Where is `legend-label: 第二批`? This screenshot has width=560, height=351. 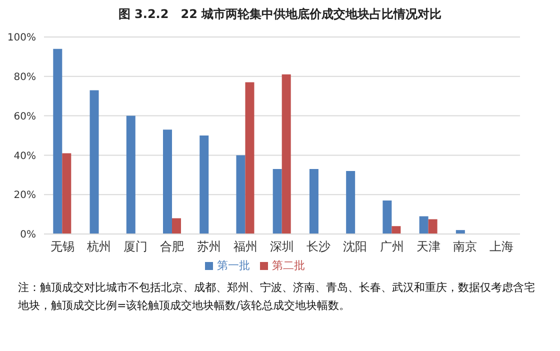 legend-label: 第二批 is located at coordinates (288, 265).